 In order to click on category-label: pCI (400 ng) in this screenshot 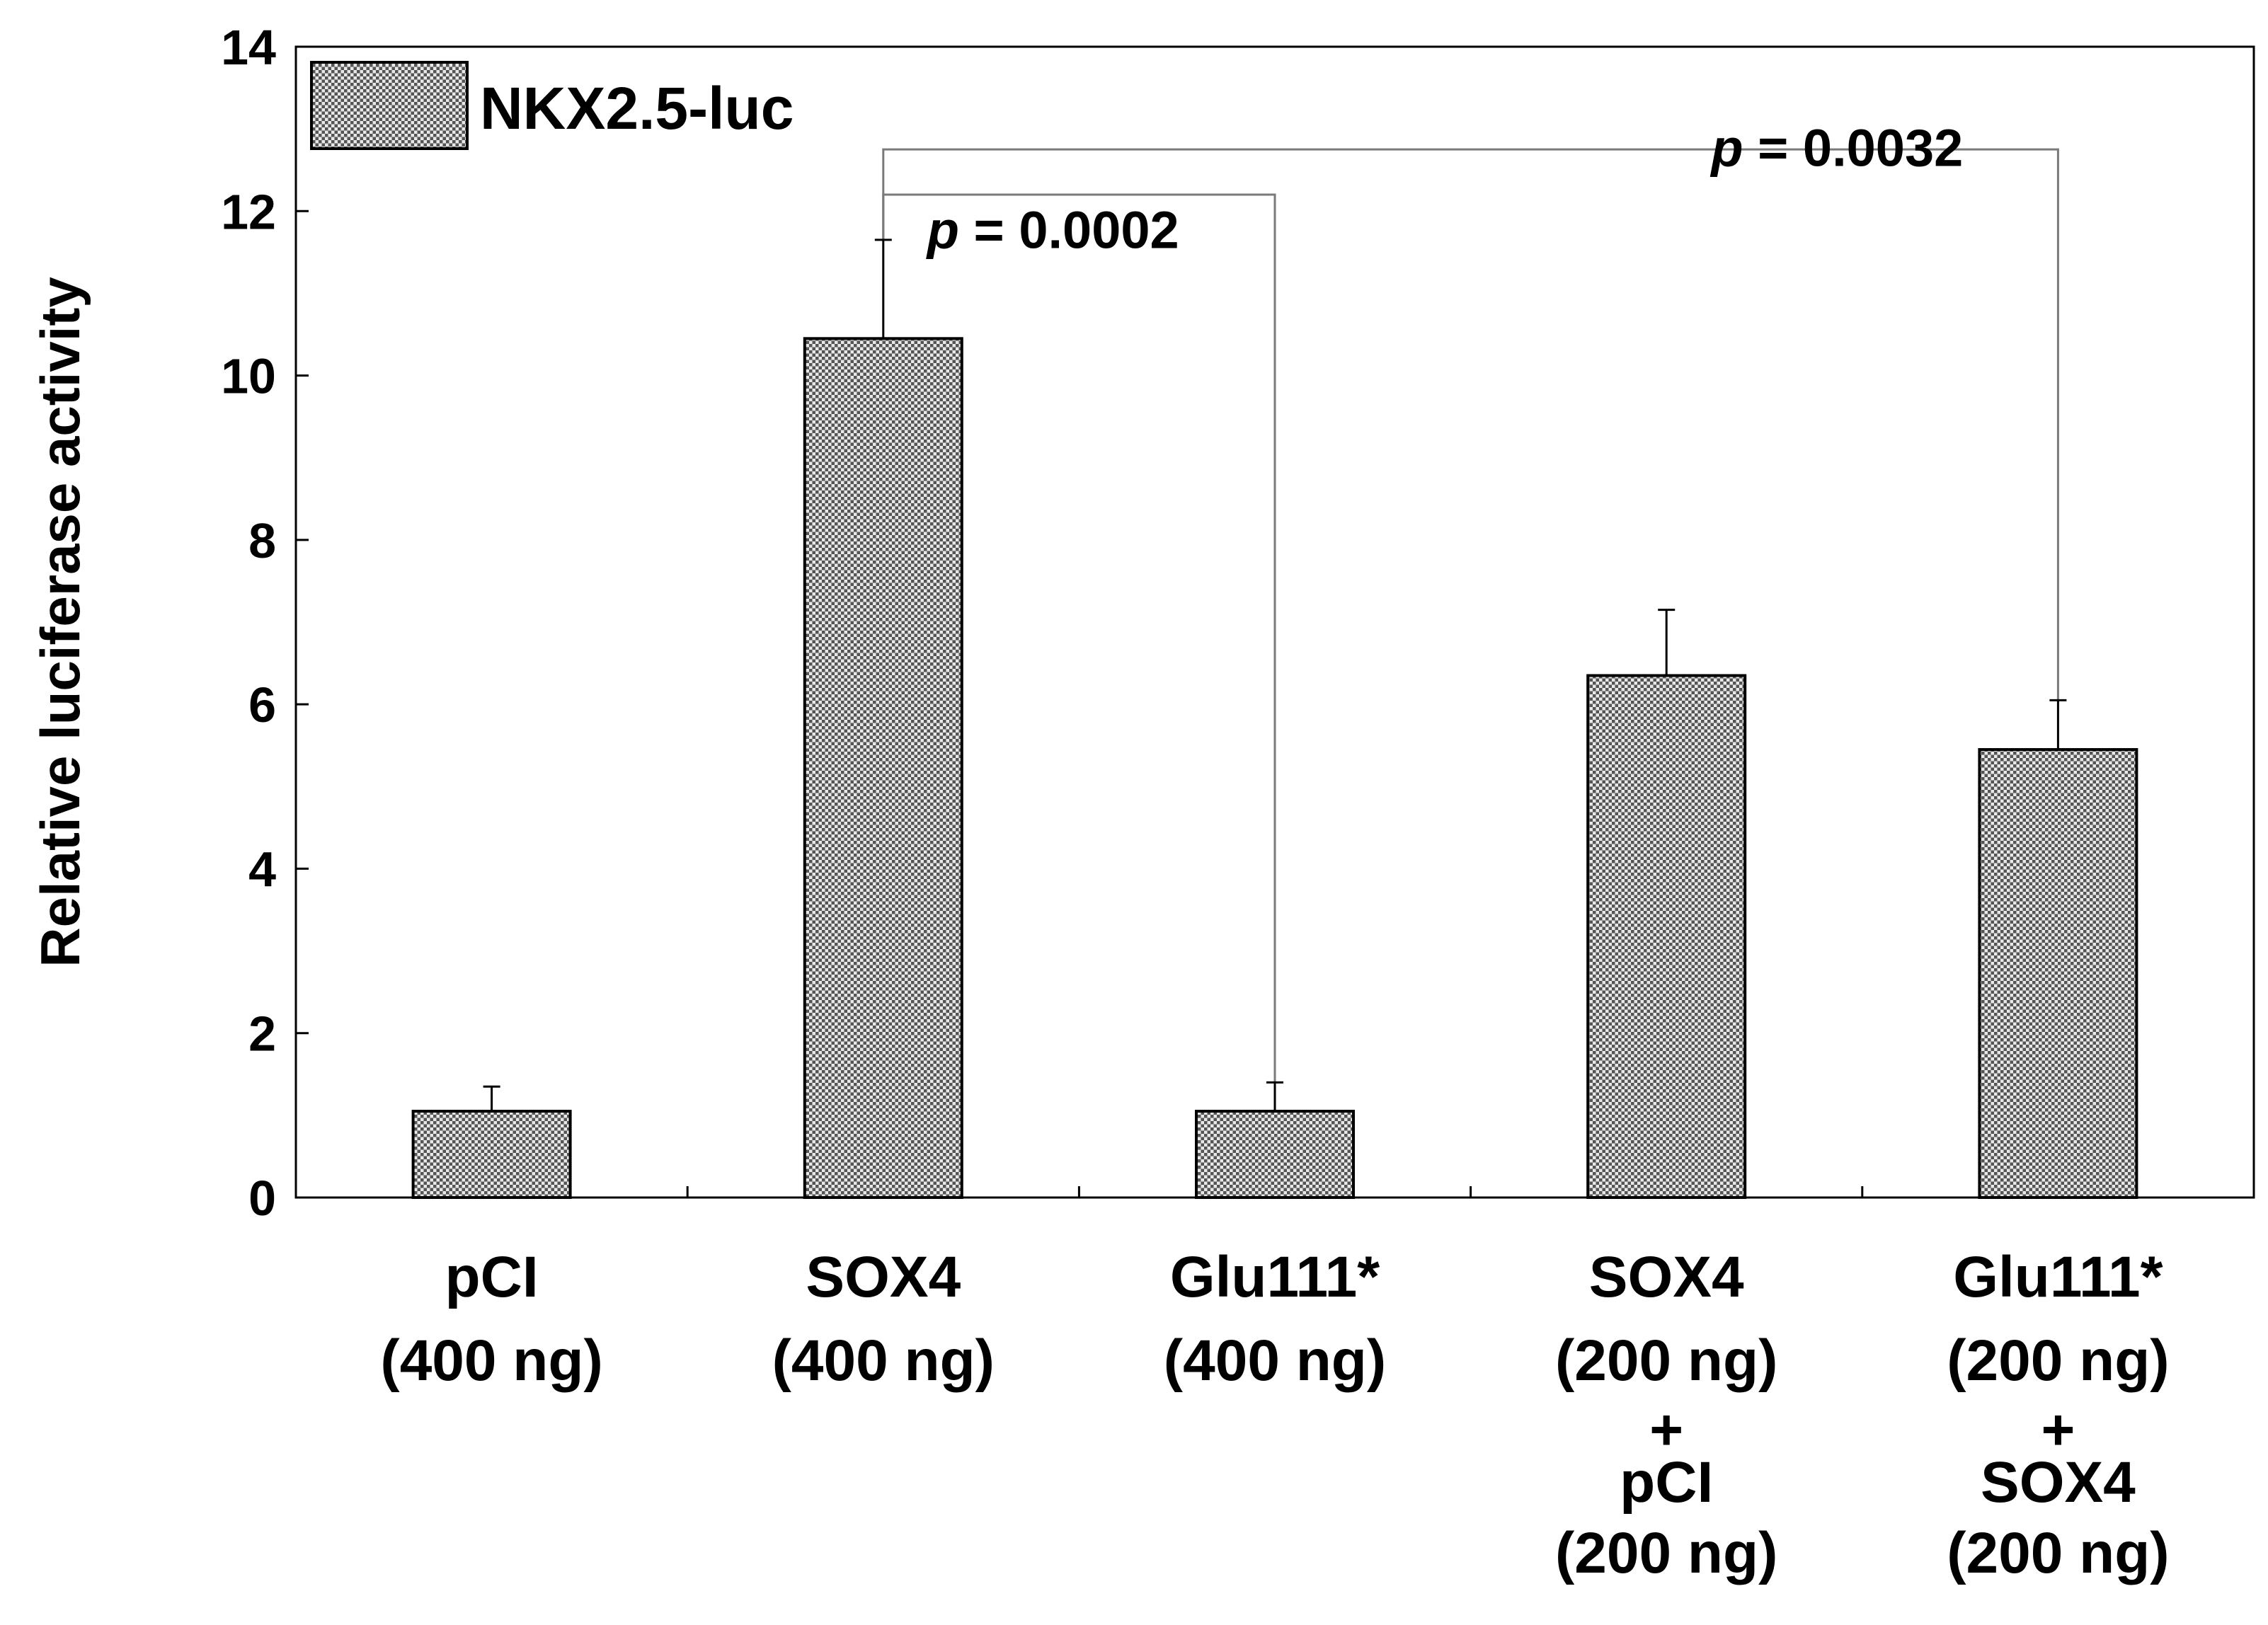, I will do `click(491, 1319)`.